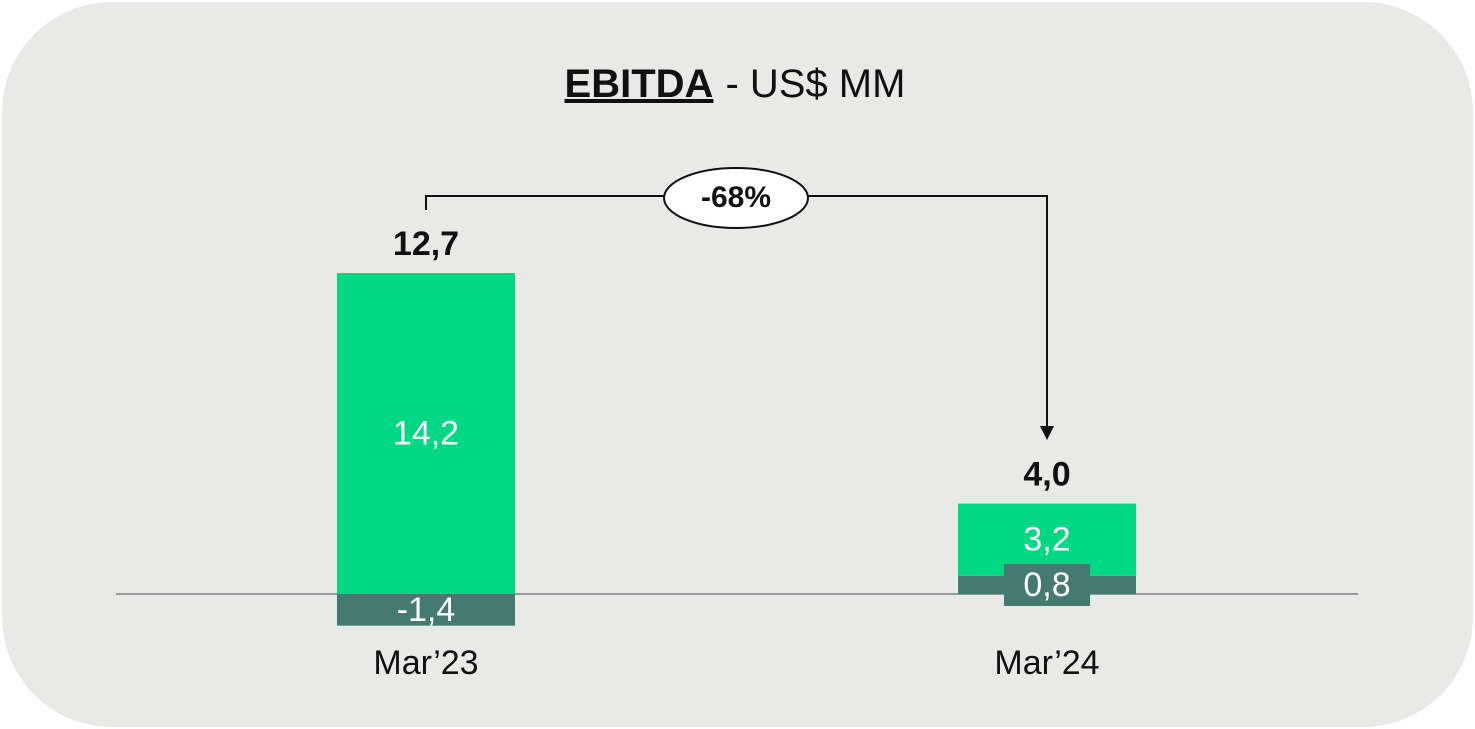  I want to click on change-badge, so click(736, 198).